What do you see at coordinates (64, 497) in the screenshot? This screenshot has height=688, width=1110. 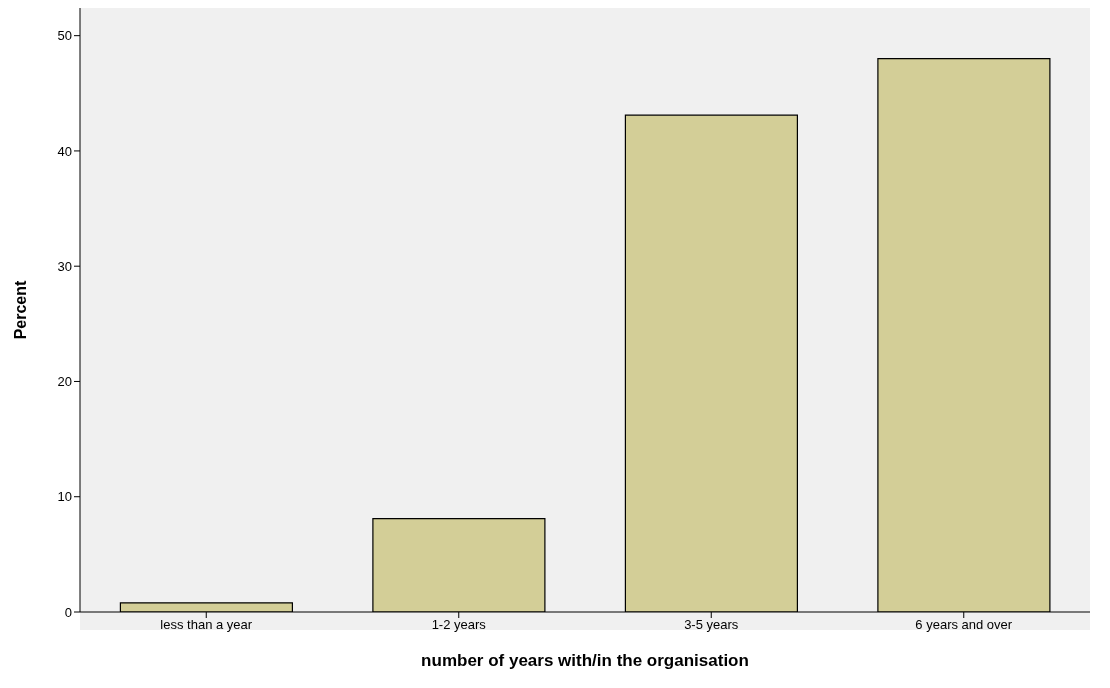 I see `y-tick-label: 10` at bounding box center [64, 497].